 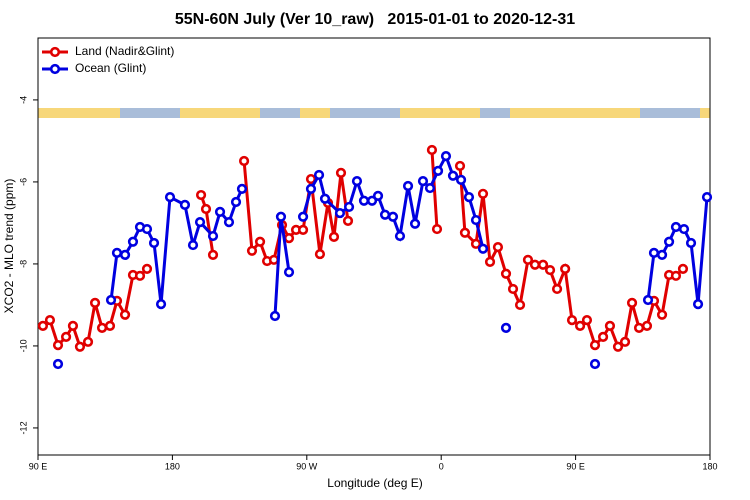 What do you see at coordinates (124, 51) in the screenshot?
I see `legend-label: Land (Nadir&Glint)` at bounding box center [124, 51].